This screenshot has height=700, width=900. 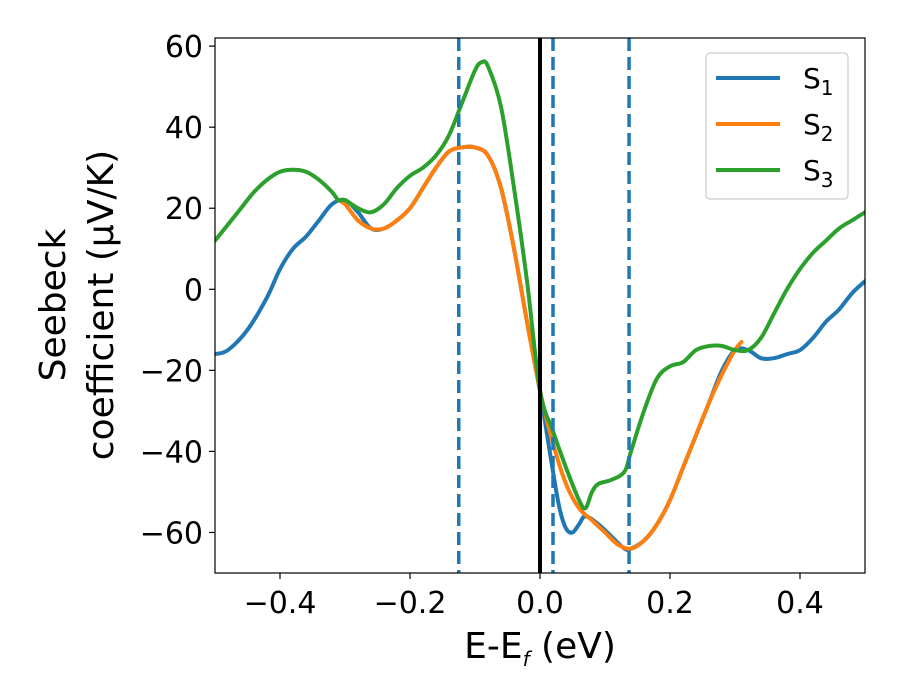 I want to click on y-tick-label: 20, so click(x=184, y=209).